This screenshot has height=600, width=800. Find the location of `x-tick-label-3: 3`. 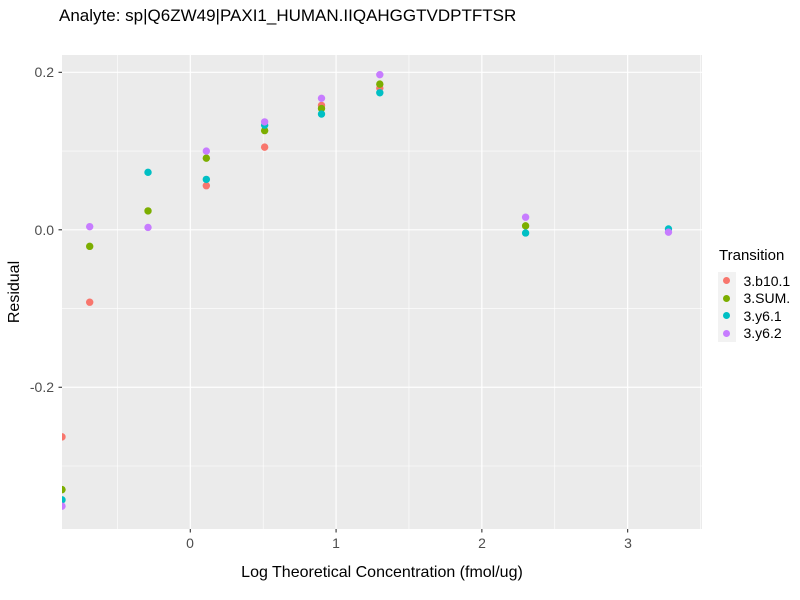

x-tick-label-3: 3 is located at coordinates (628, 543).